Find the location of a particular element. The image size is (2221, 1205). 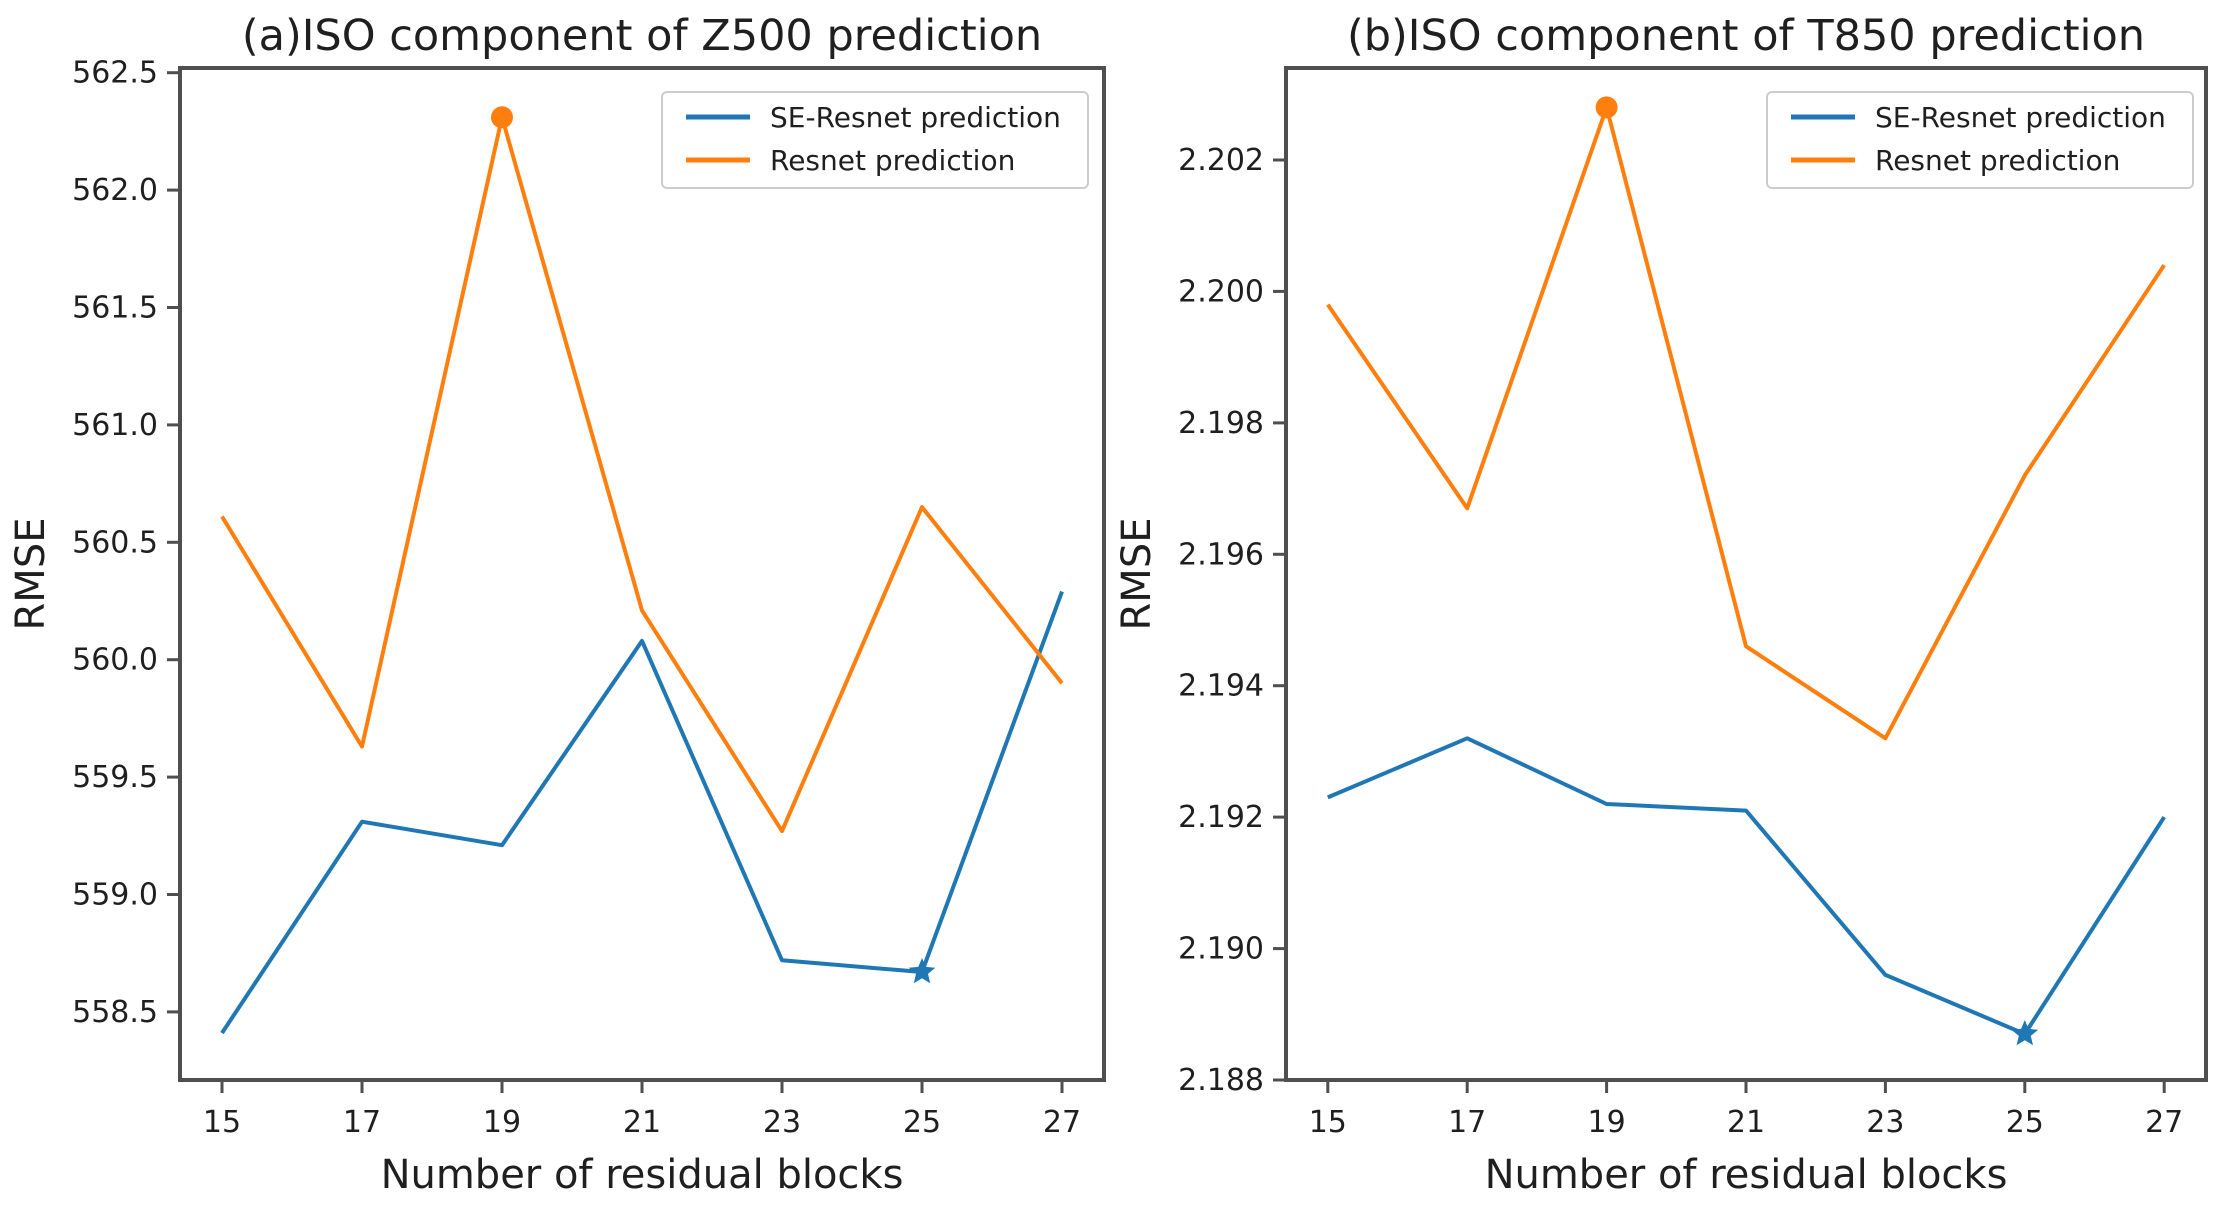

panel-b-ylabel: RMSE is located at coordinates (1137, 574).